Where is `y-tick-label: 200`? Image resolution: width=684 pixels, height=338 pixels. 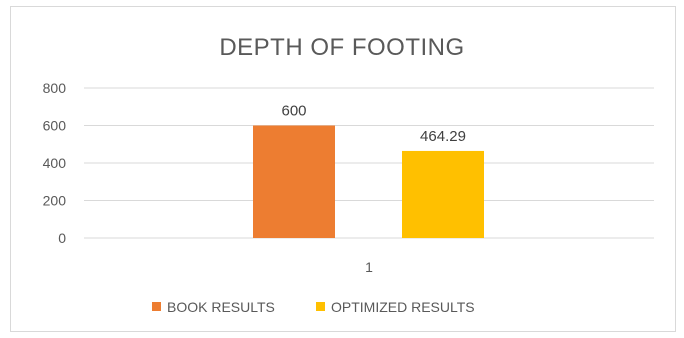 y-tick-label: 200 is located at coordinates (55, 201).